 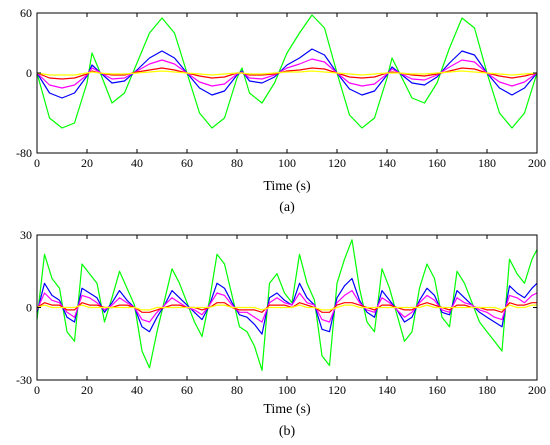 I want to click on panel-a-xtick-label: 60, so click(x=187, y=163).